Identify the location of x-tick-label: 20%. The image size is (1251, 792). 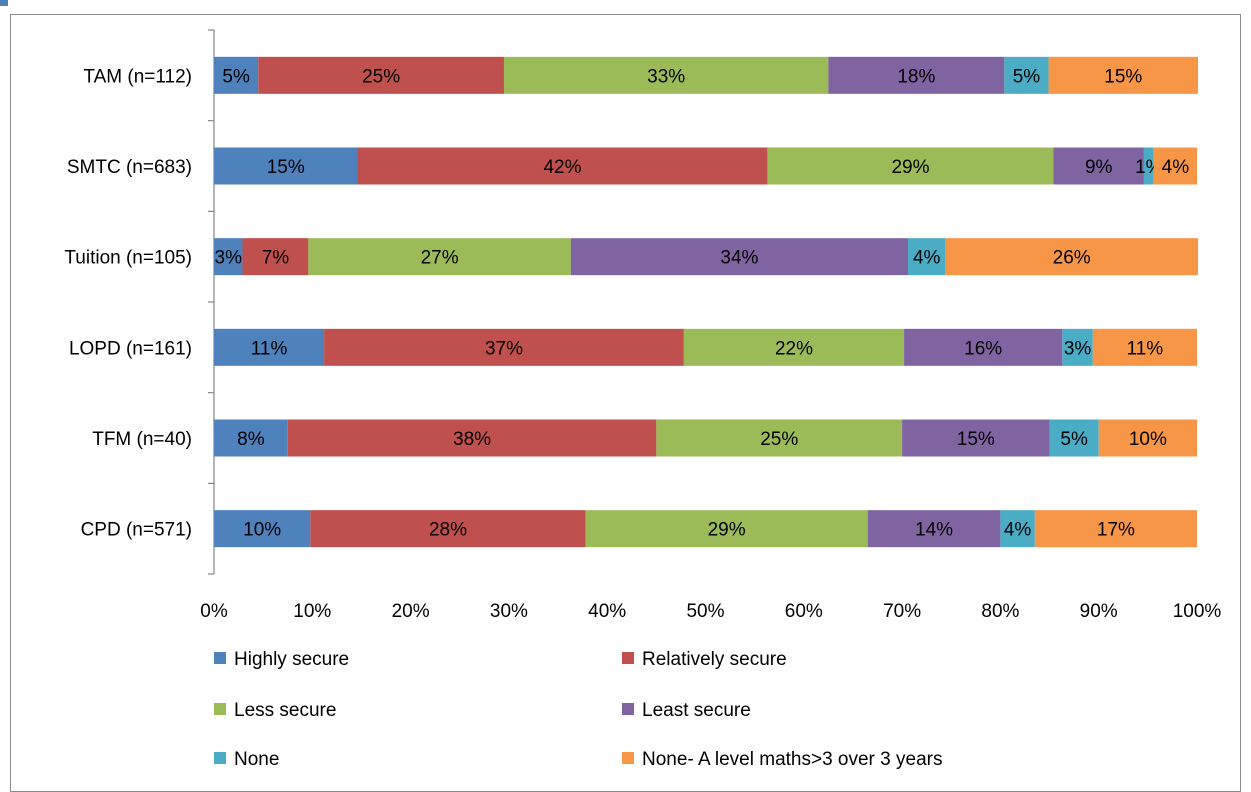
(411, 611).